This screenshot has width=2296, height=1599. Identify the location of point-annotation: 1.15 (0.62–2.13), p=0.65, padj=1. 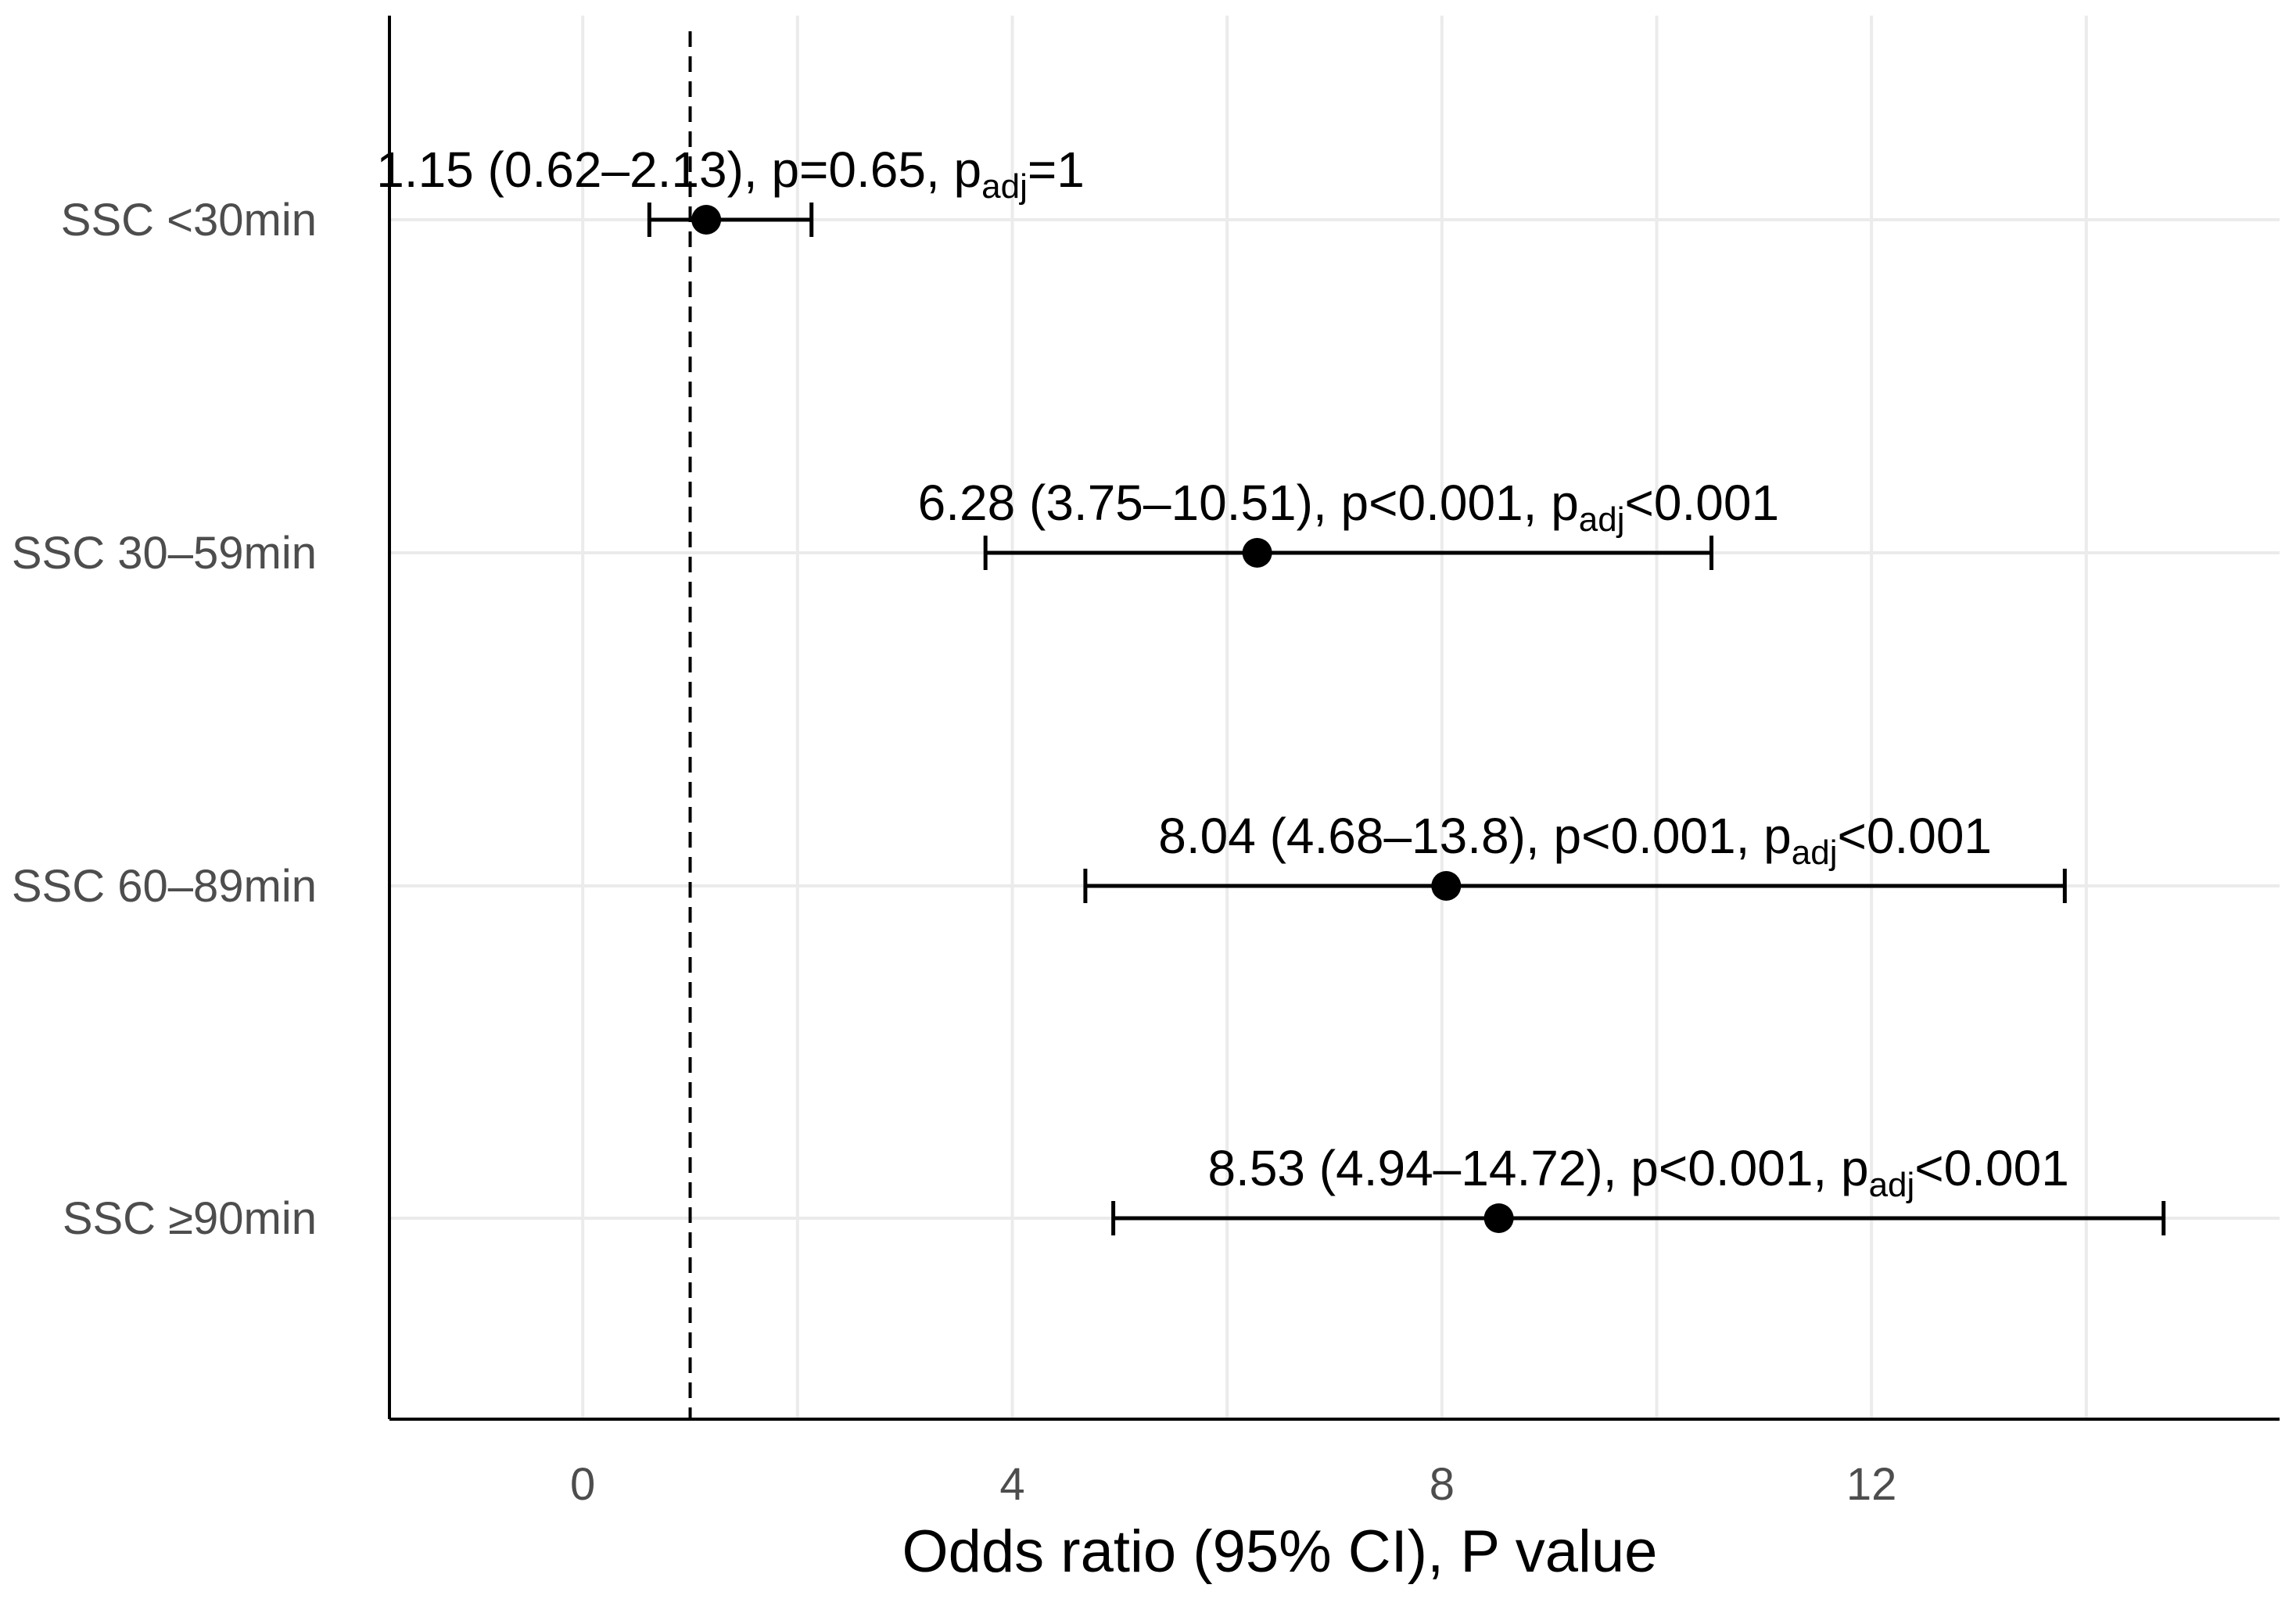
(730, 174).